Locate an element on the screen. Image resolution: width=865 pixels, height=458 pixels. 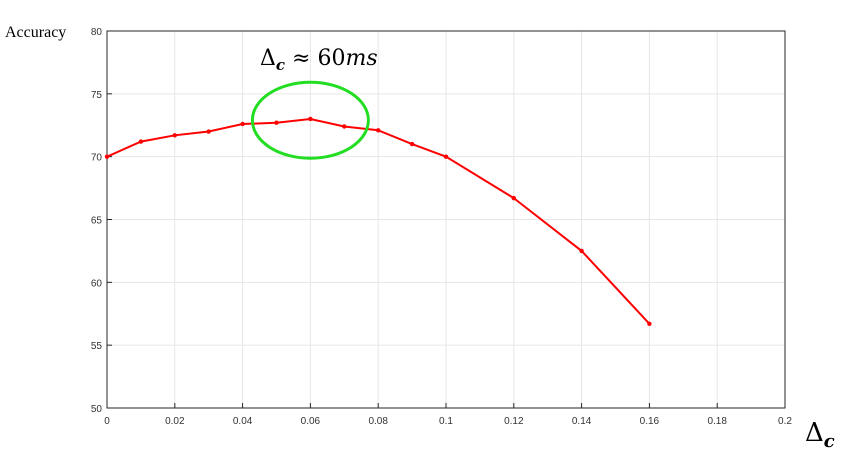
y-tick-label: 65 is located at coordinates (97, 221).